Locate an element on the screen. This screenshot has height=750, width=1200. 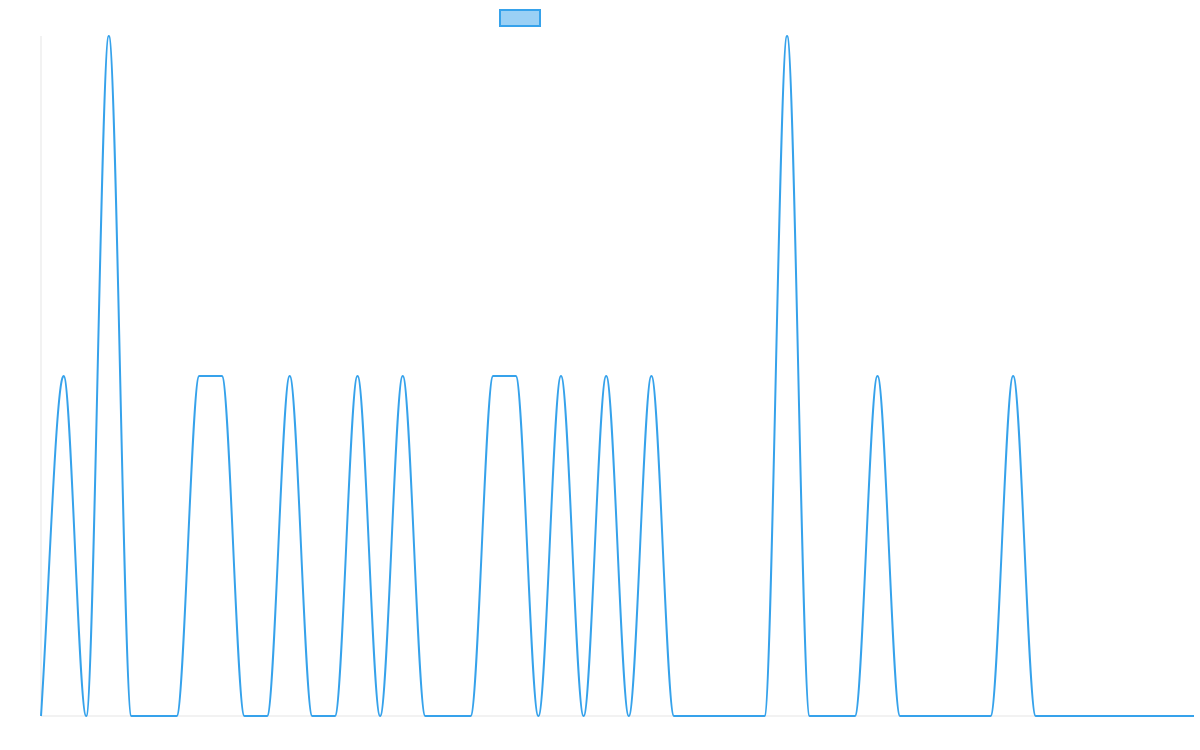
chart-legend is located at coordinates (520, 18).